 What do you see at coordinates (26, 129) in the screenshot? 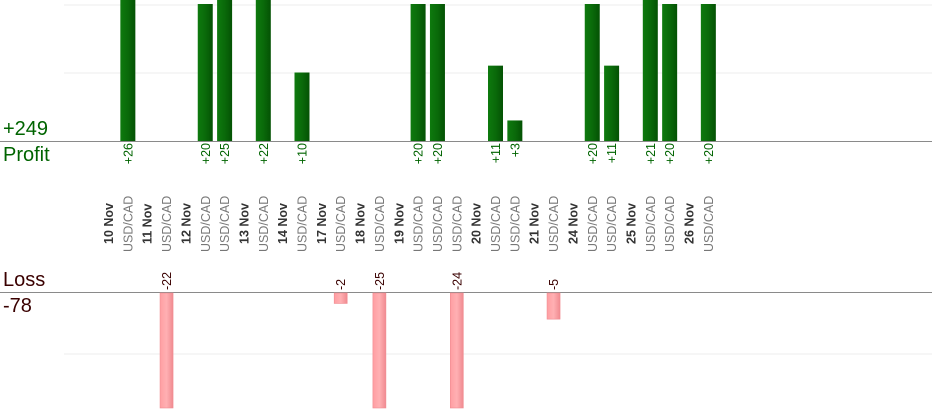
I see `profit-total: +249` at bounding box center [26, 129].